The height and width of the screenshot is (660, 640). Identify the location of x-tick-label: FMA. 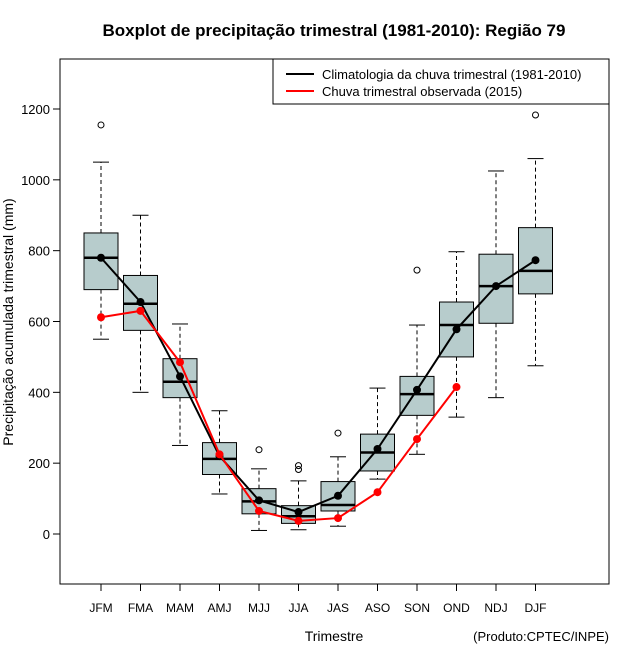
(140, 608).